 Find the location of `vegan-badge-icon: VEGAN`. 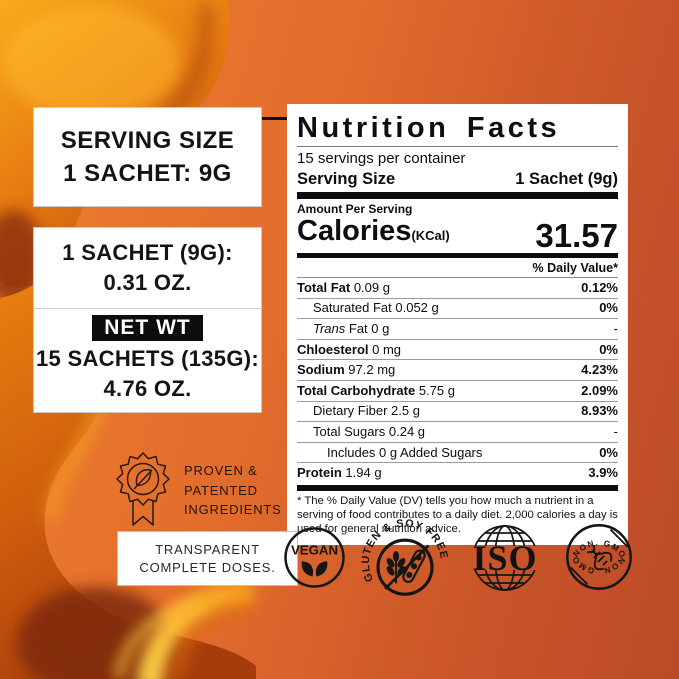

vegan-badge-icon: VEGAN is located at coordinates (314, 557).